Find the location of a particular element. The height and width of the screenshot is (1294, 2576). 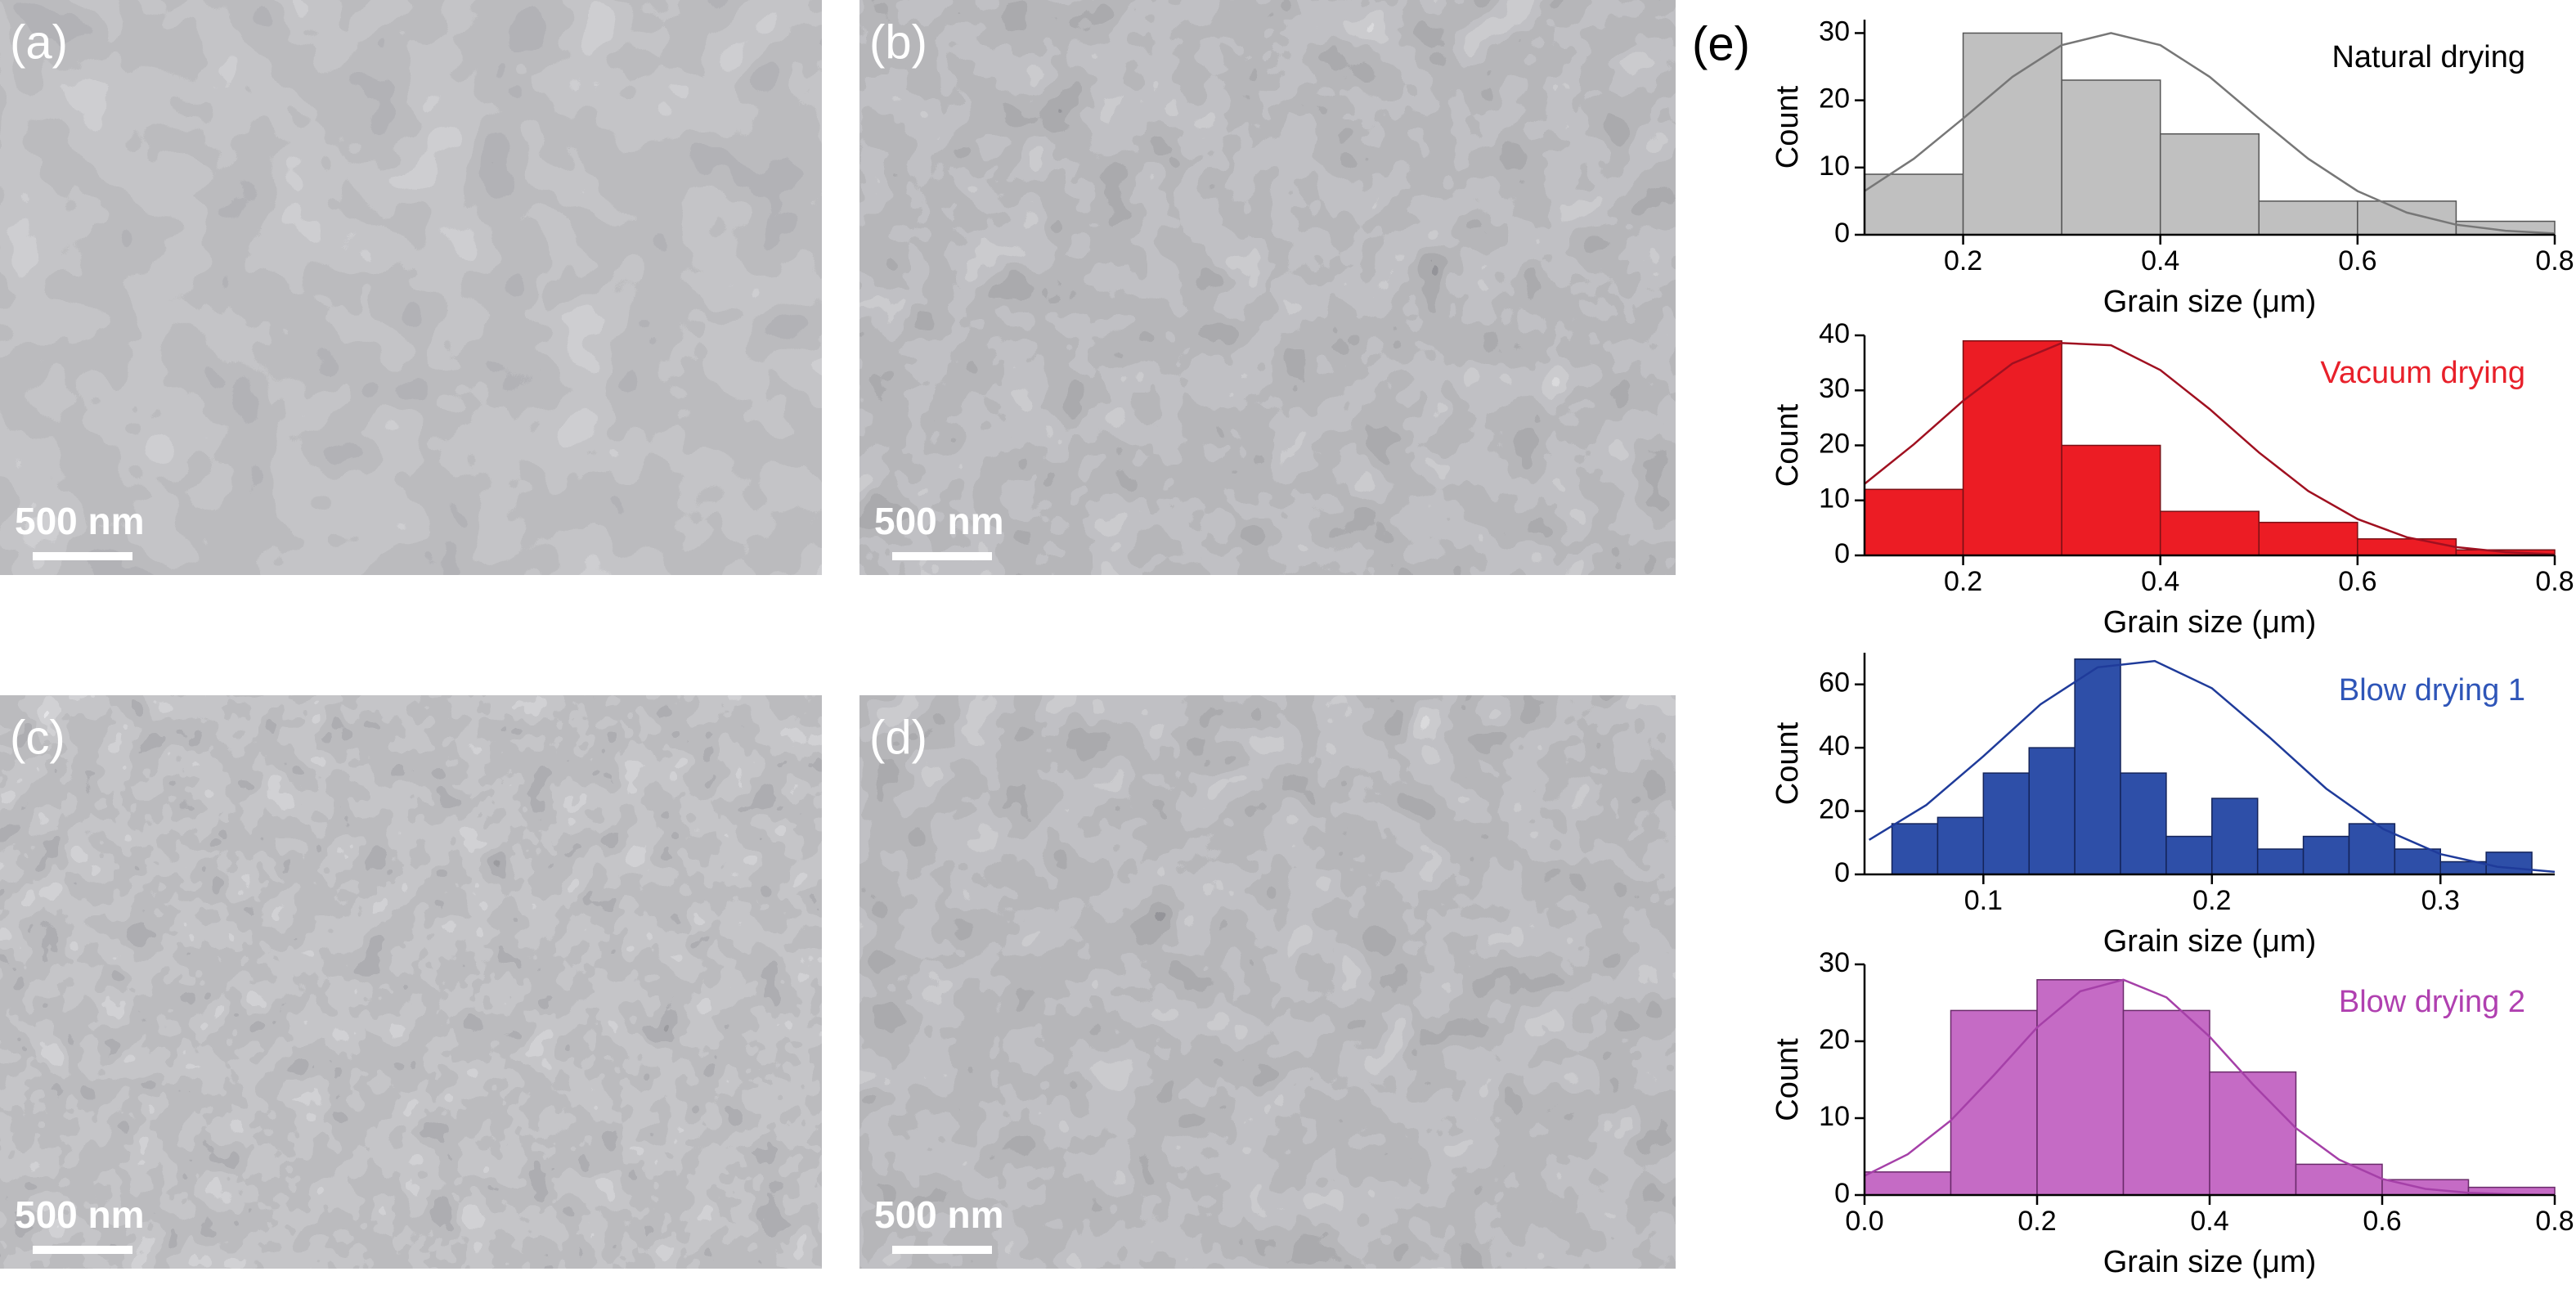

chart-title: Blow drying 1 is located at coordinates (2432, 690).